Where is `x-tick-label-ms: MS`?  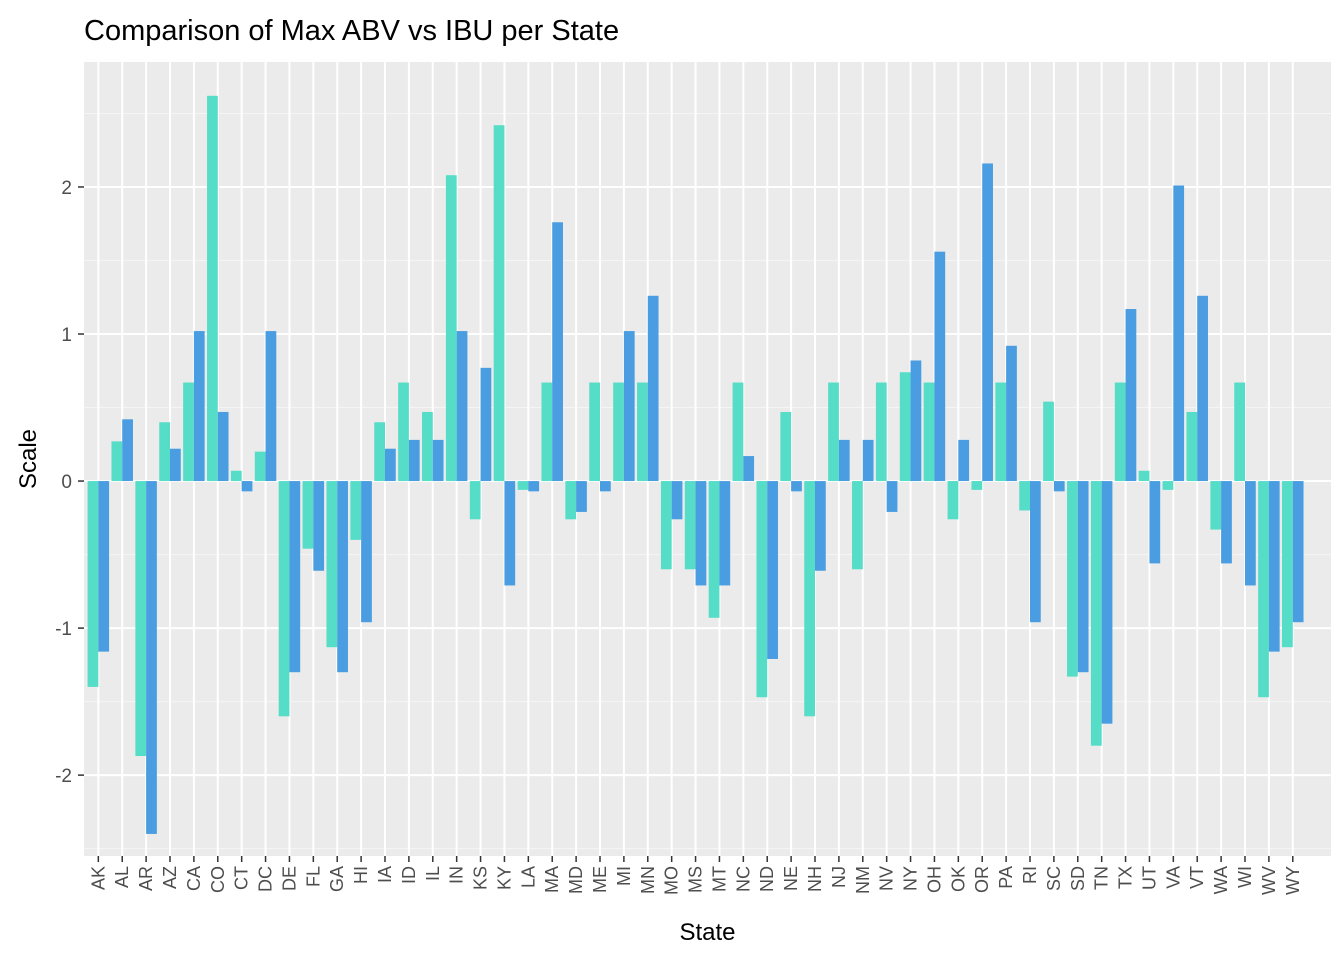
x-tick-label-ms: MS is located at coordinates (696, 879).